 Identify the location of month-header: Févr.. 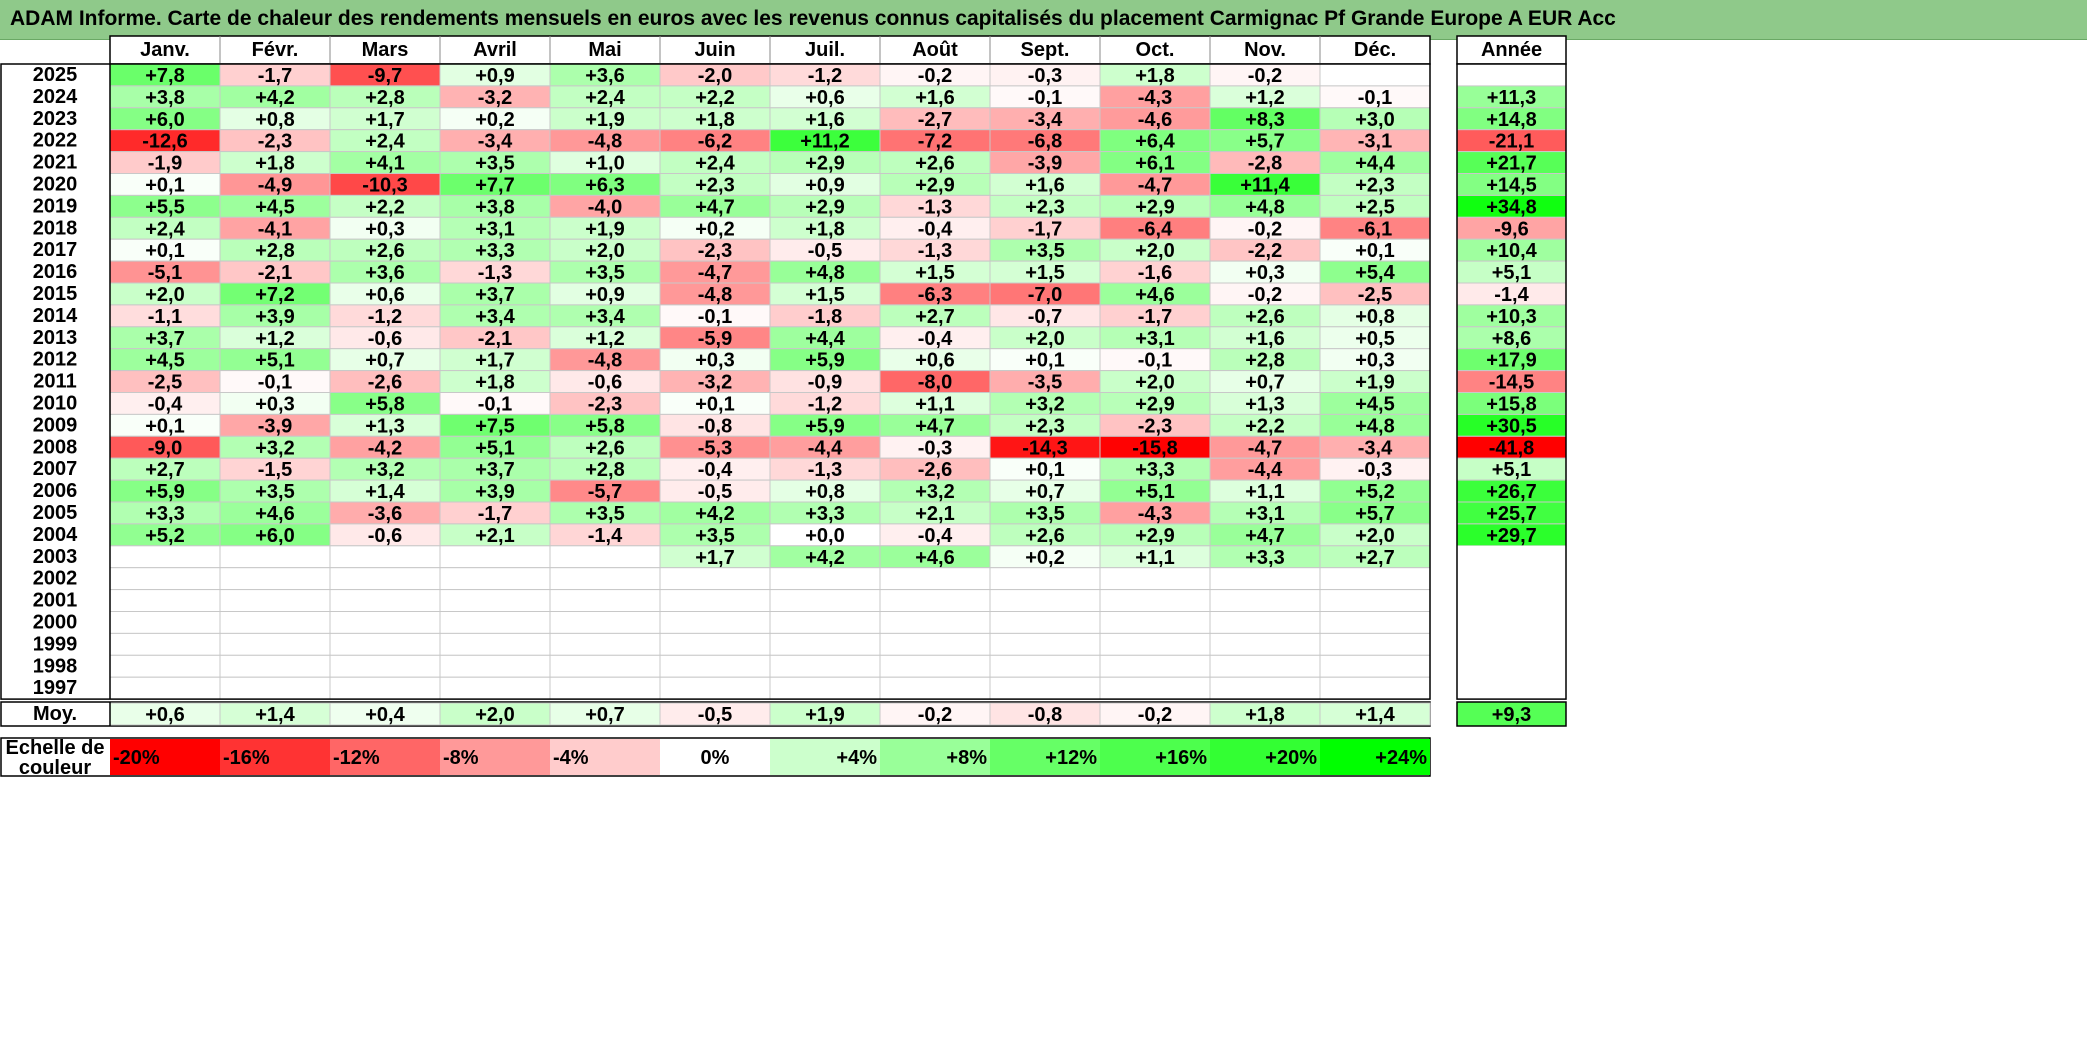
(275, 50).